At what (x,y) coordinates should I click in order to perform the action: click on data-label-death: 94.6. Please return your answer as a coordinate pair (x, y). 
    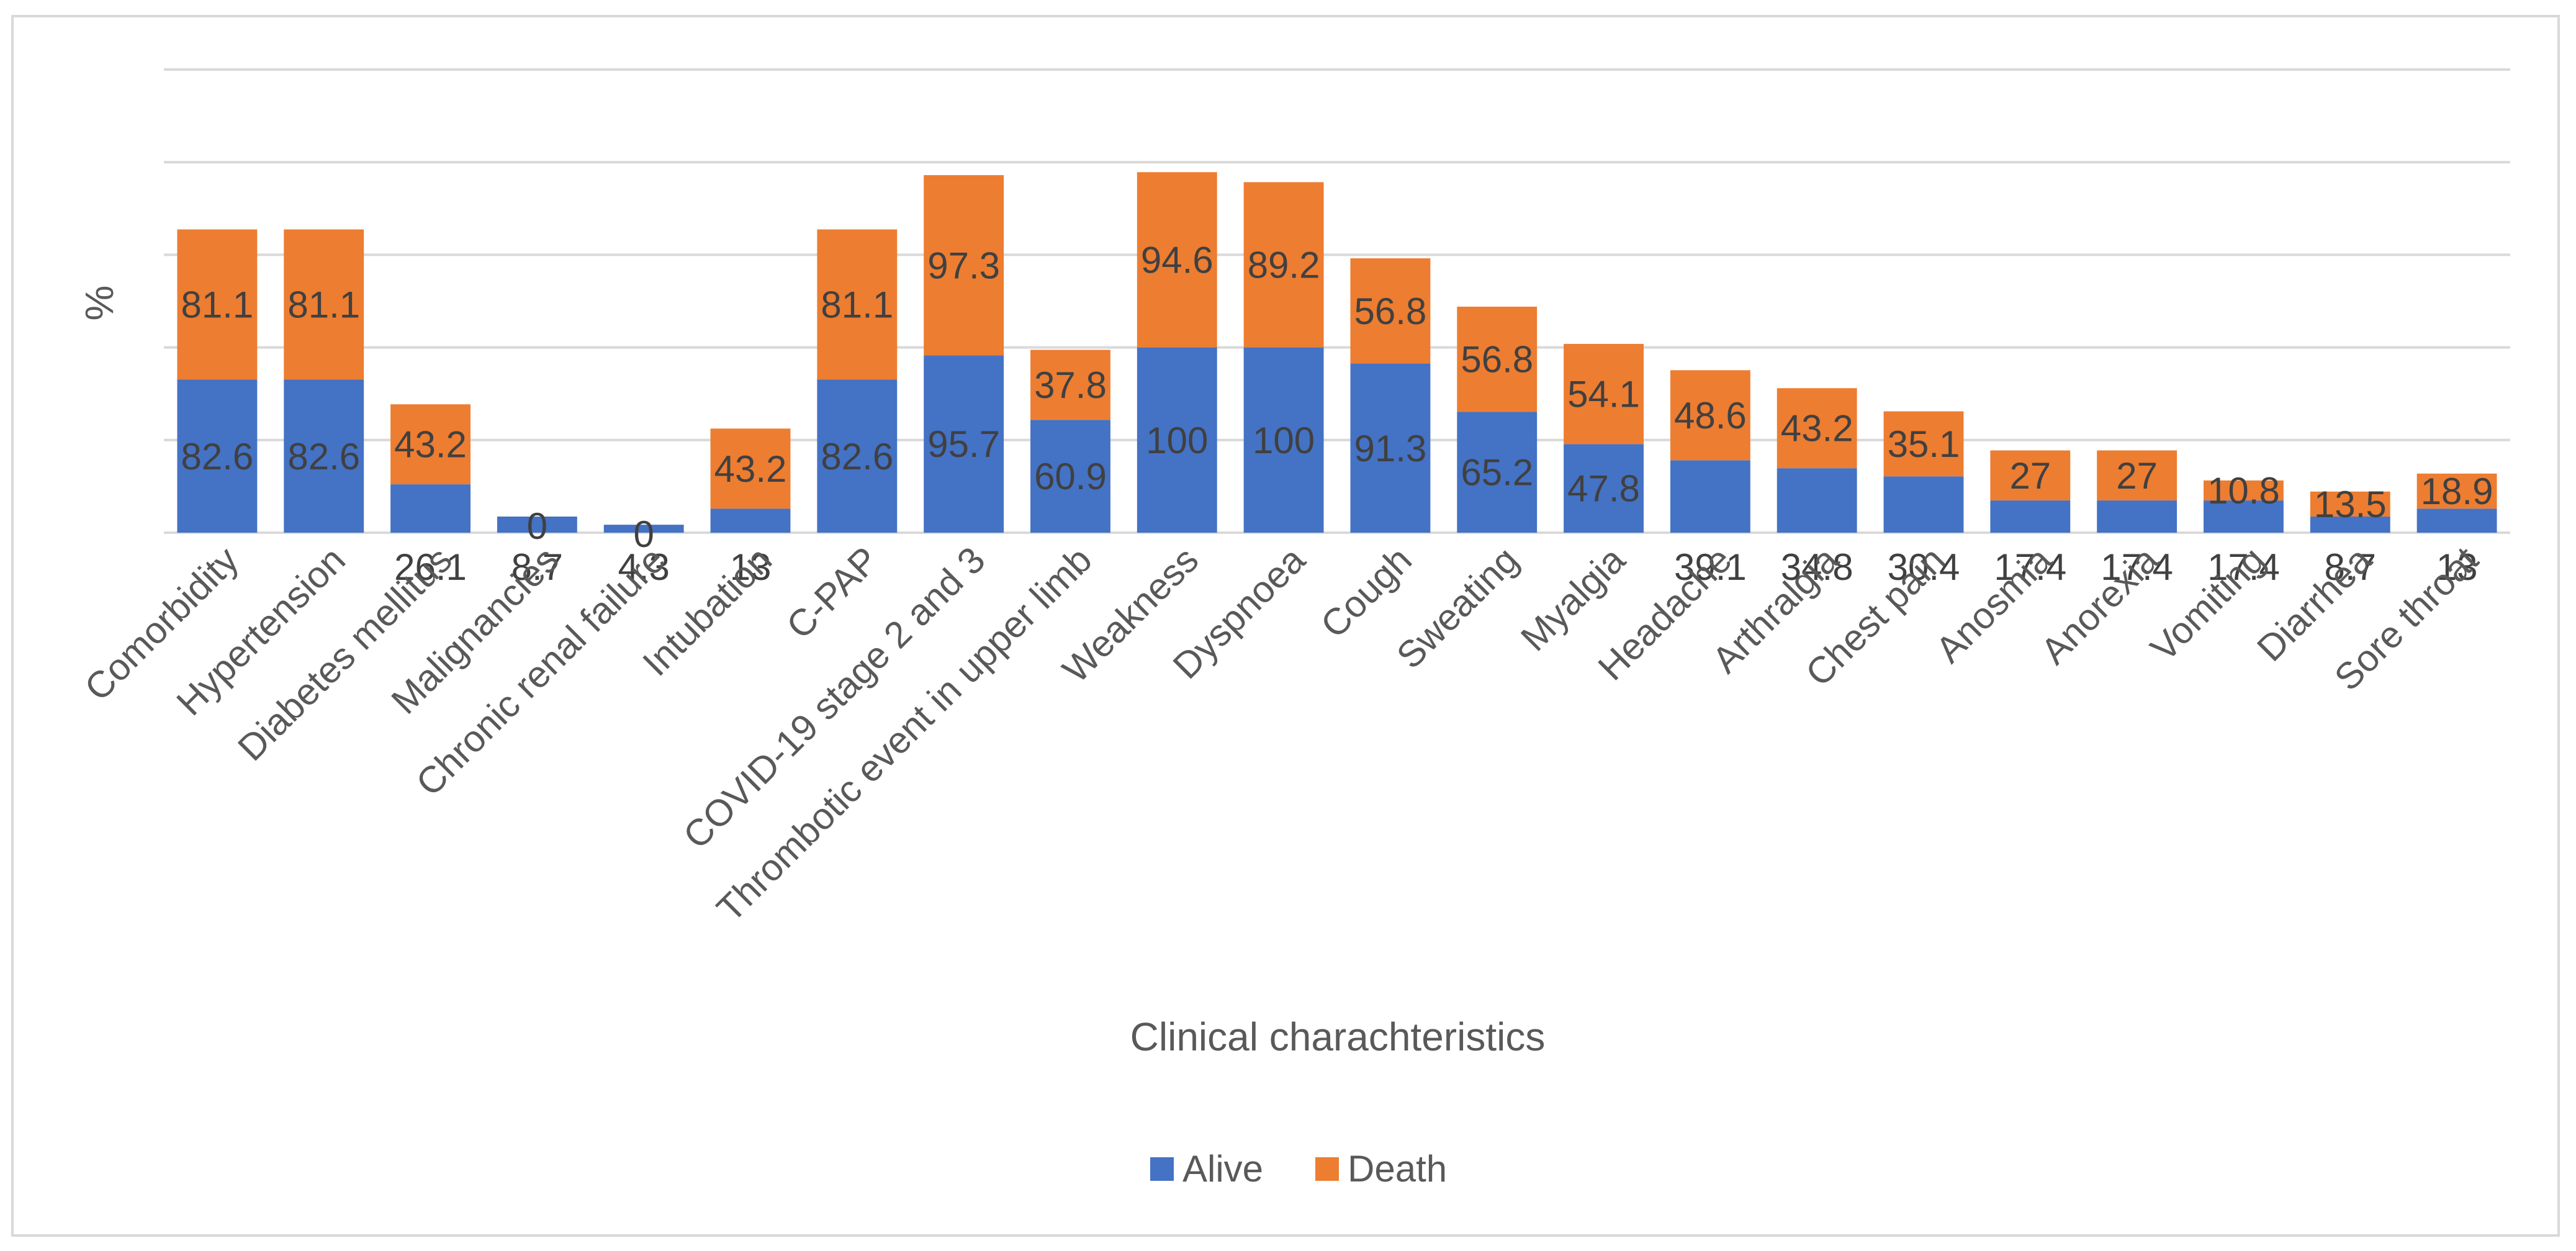
    Looking at the image, I should click on (1177, 260).